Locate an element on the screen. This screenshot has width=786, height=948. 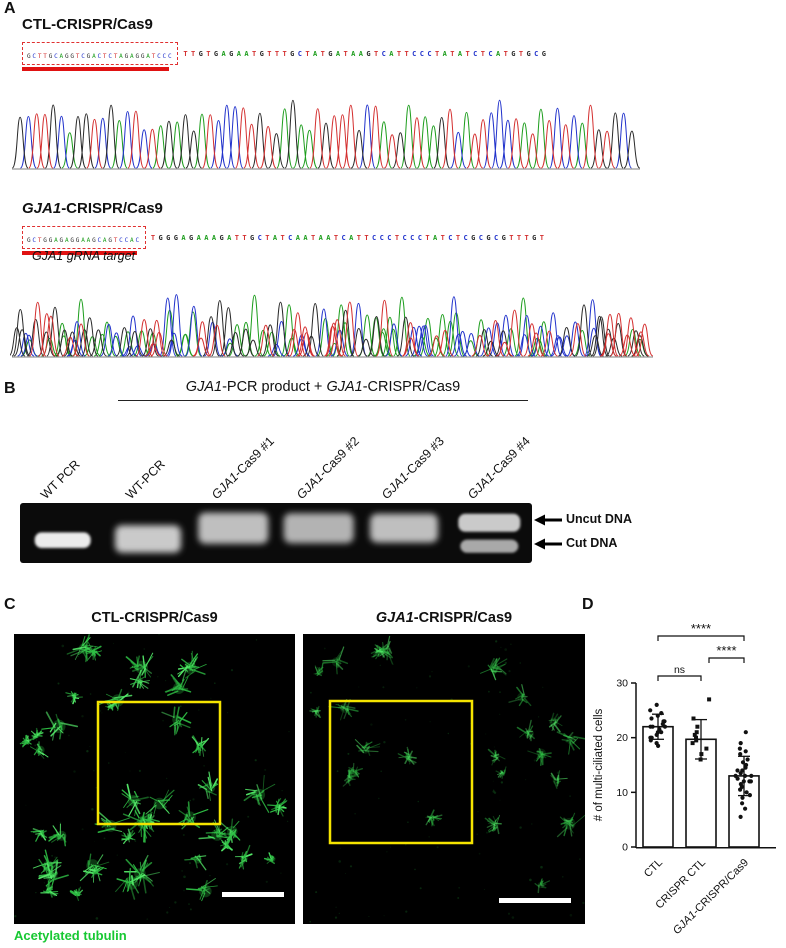
ctl-chromatogram is located at coordinates (326, 134).